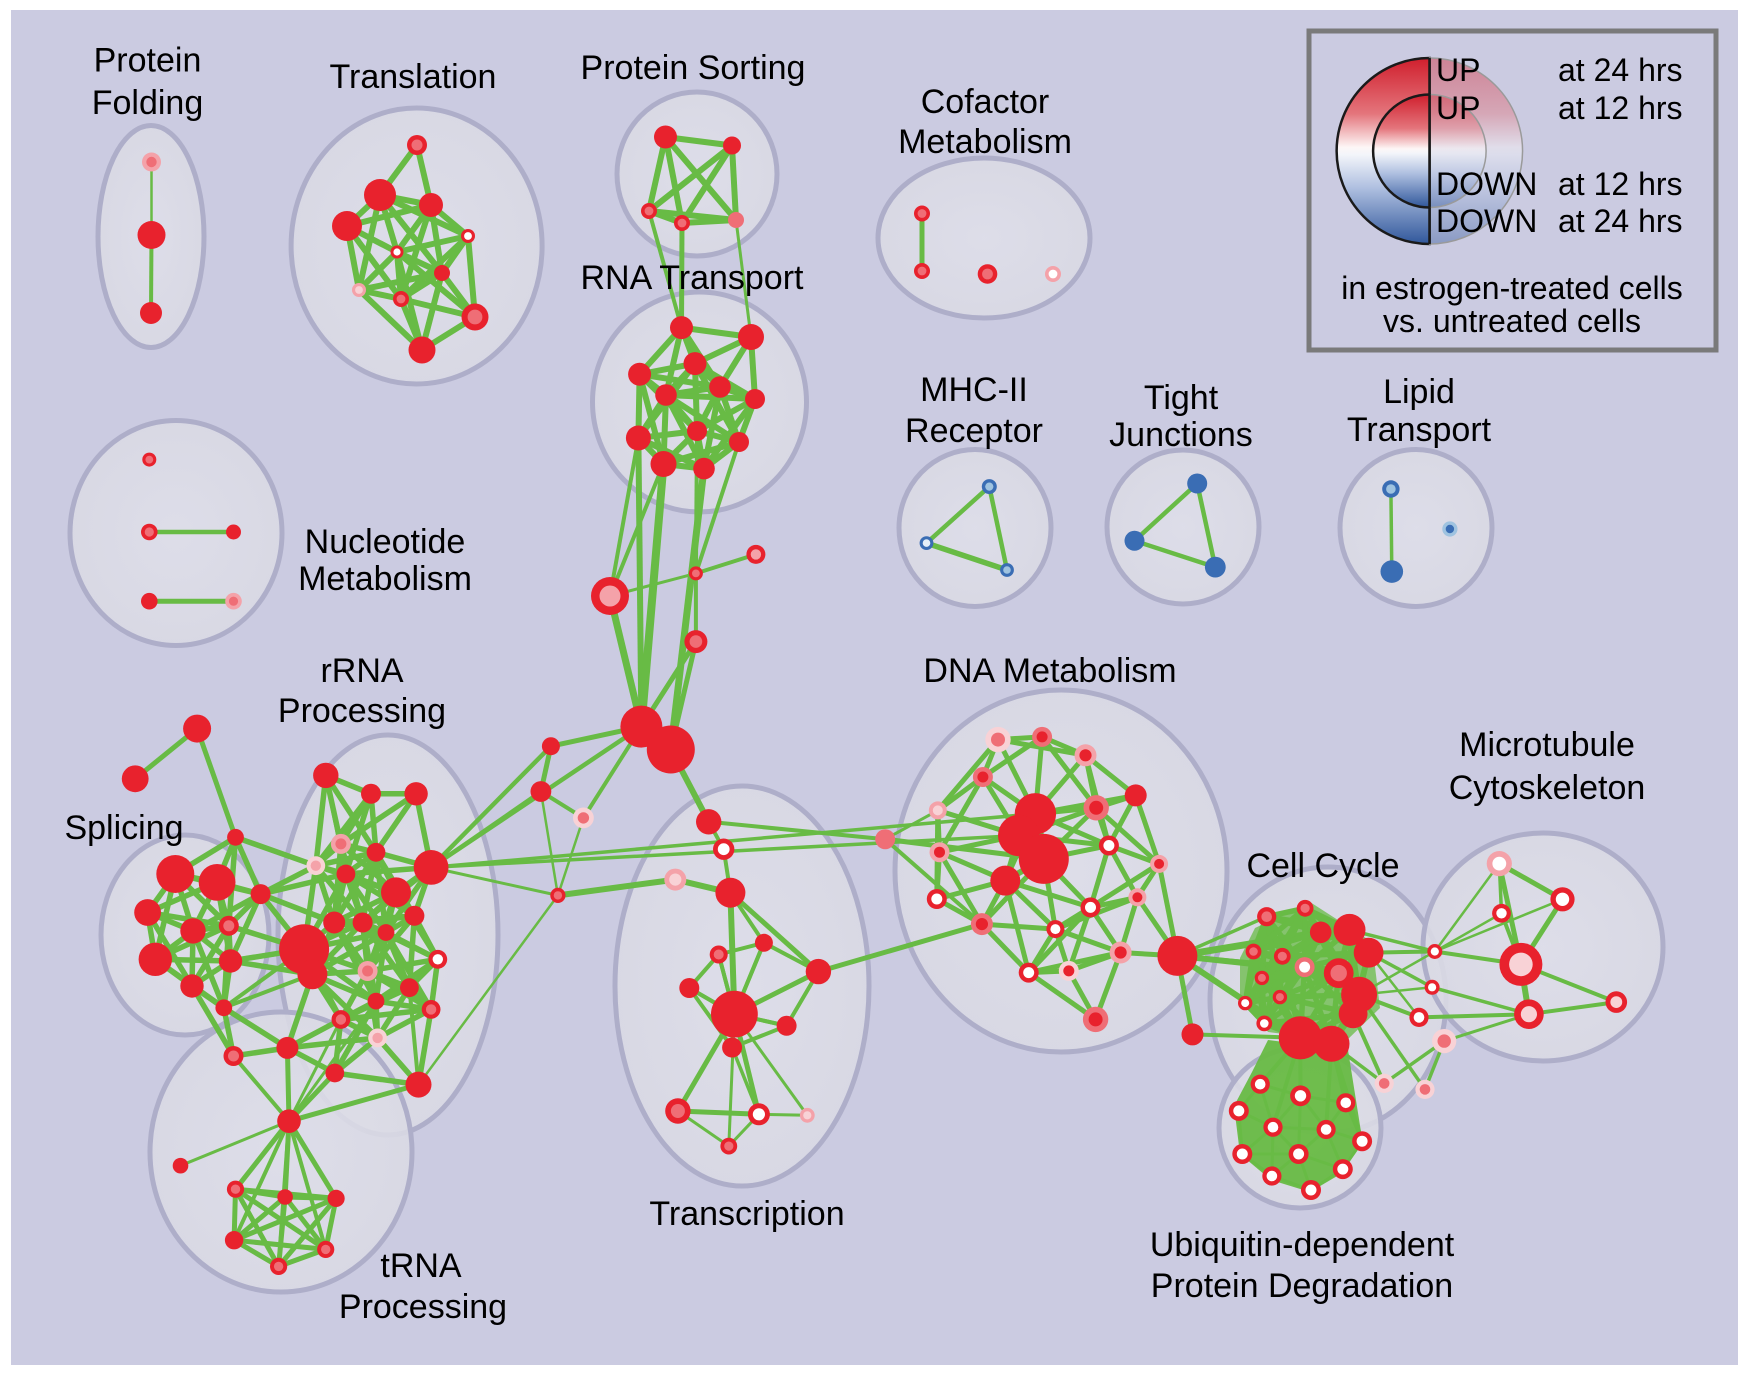 This screenshot has height=1376, width=1750. I want to click on svg-text: Cell Cycle, so click(1322, 866).